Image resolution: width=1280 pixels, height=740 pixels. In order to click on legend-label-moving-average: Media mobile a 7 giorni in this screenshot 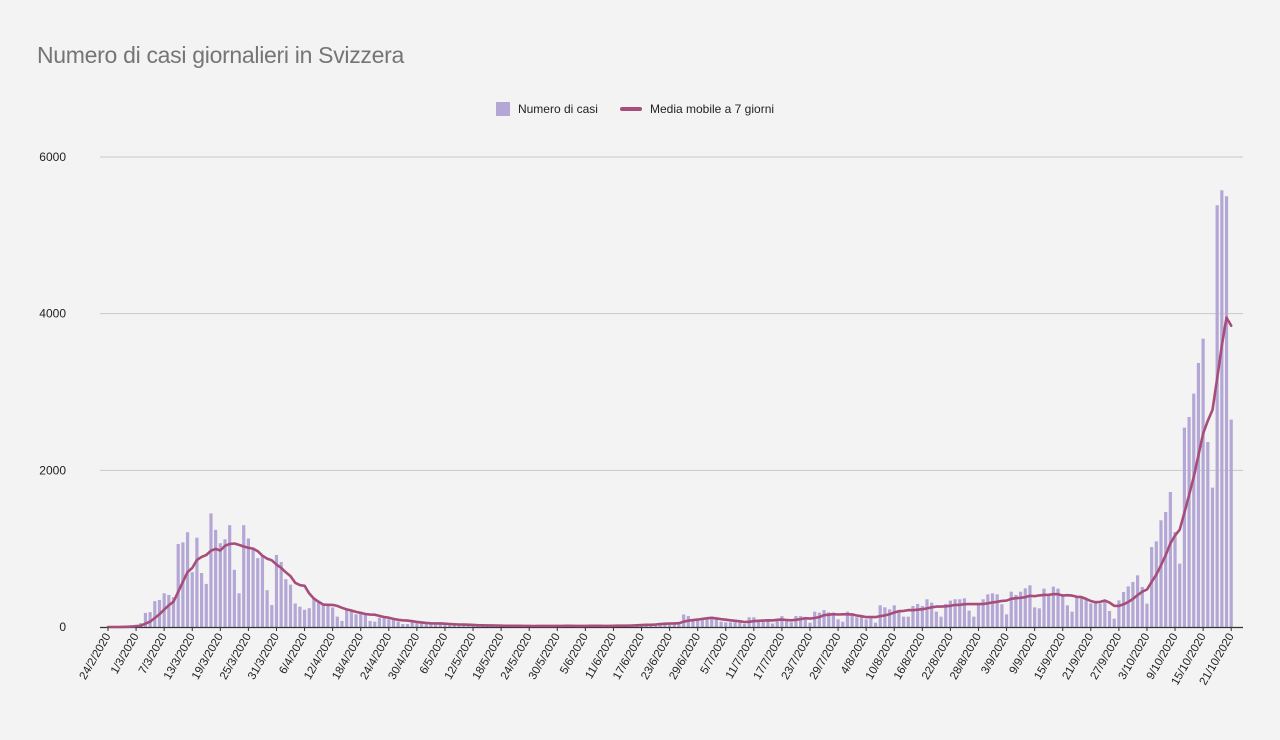, I will do `click(712, 109)`.